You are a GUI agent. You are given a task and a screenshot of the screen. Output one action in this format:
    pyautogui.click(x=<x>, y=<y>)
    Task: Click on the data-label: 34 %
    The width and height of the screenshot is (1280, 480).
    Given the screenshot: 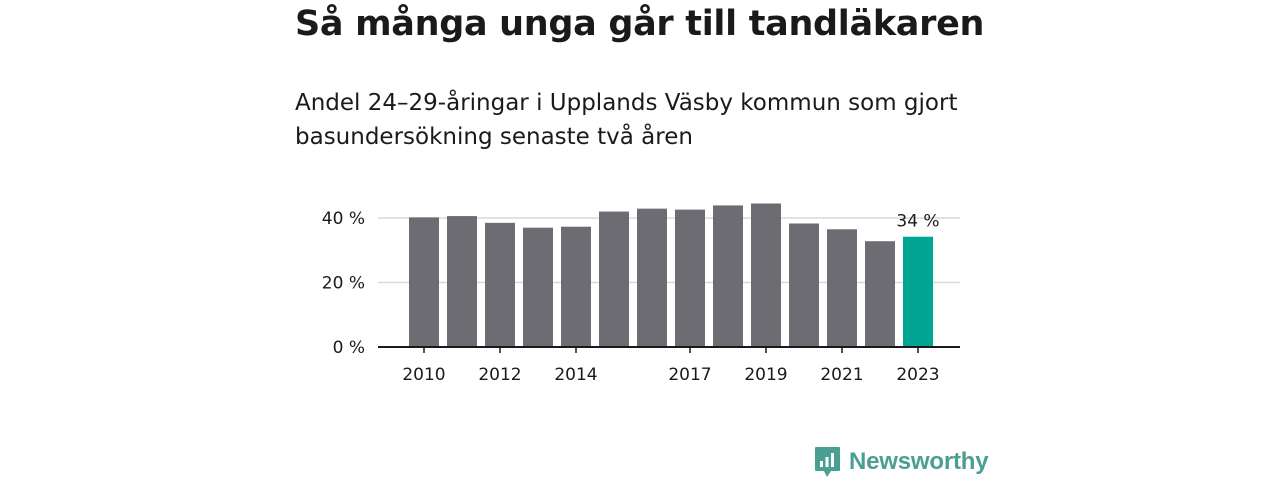 What is the action you would take?
    pyautogui.click(x=917, y=222)
    